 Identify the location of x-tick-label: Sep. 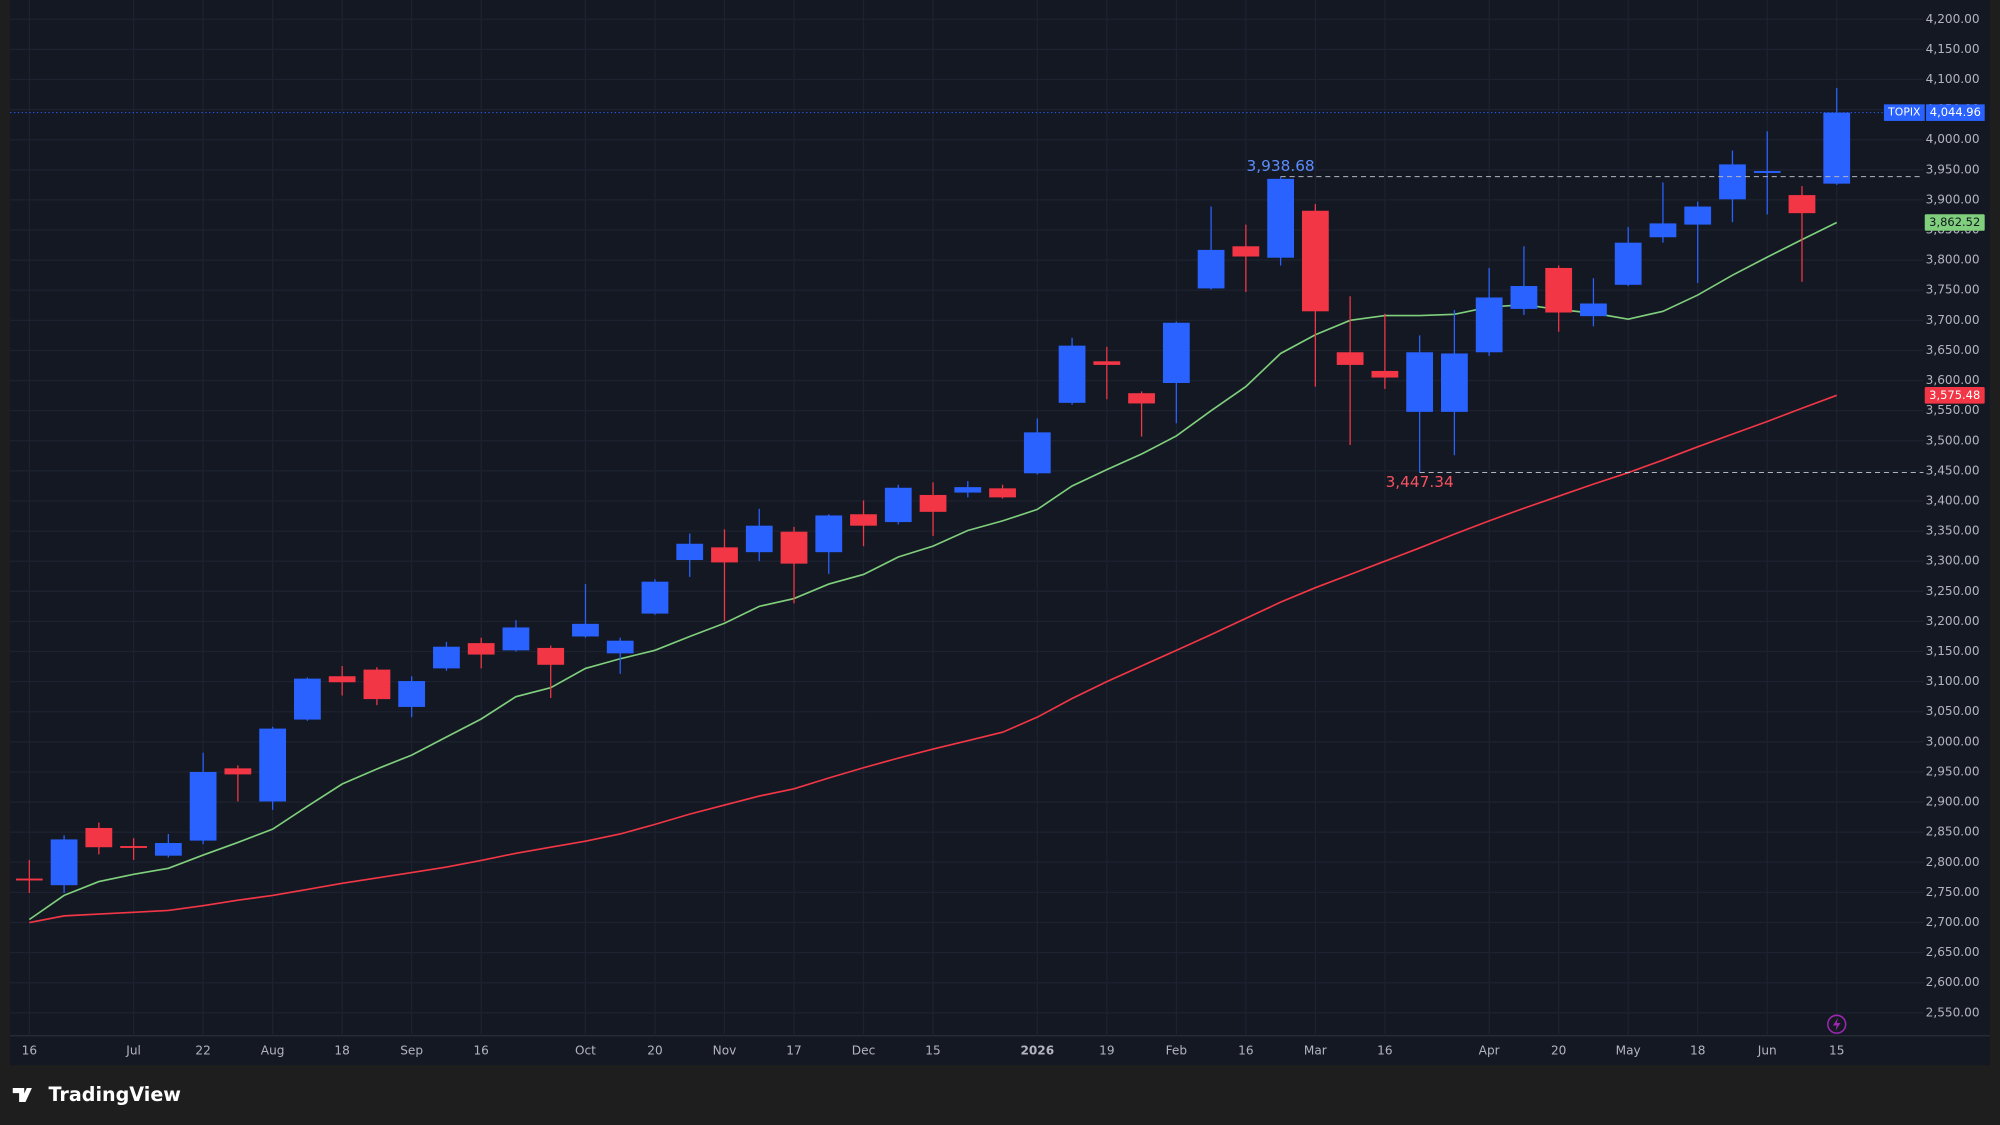
(411, 1051).